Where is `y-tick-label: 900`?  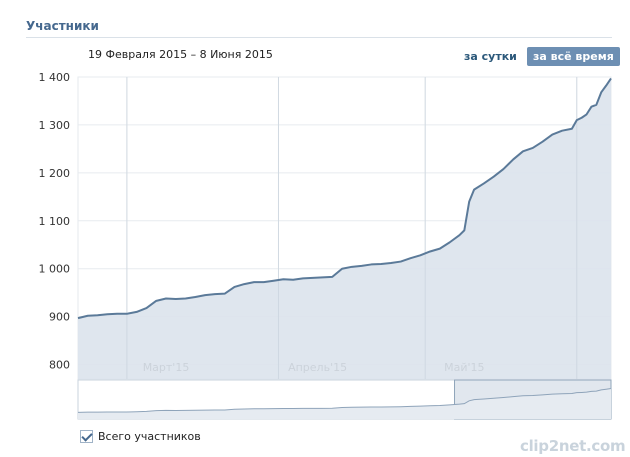 y-tick-label: 900 is located at coordinates (59, 317).